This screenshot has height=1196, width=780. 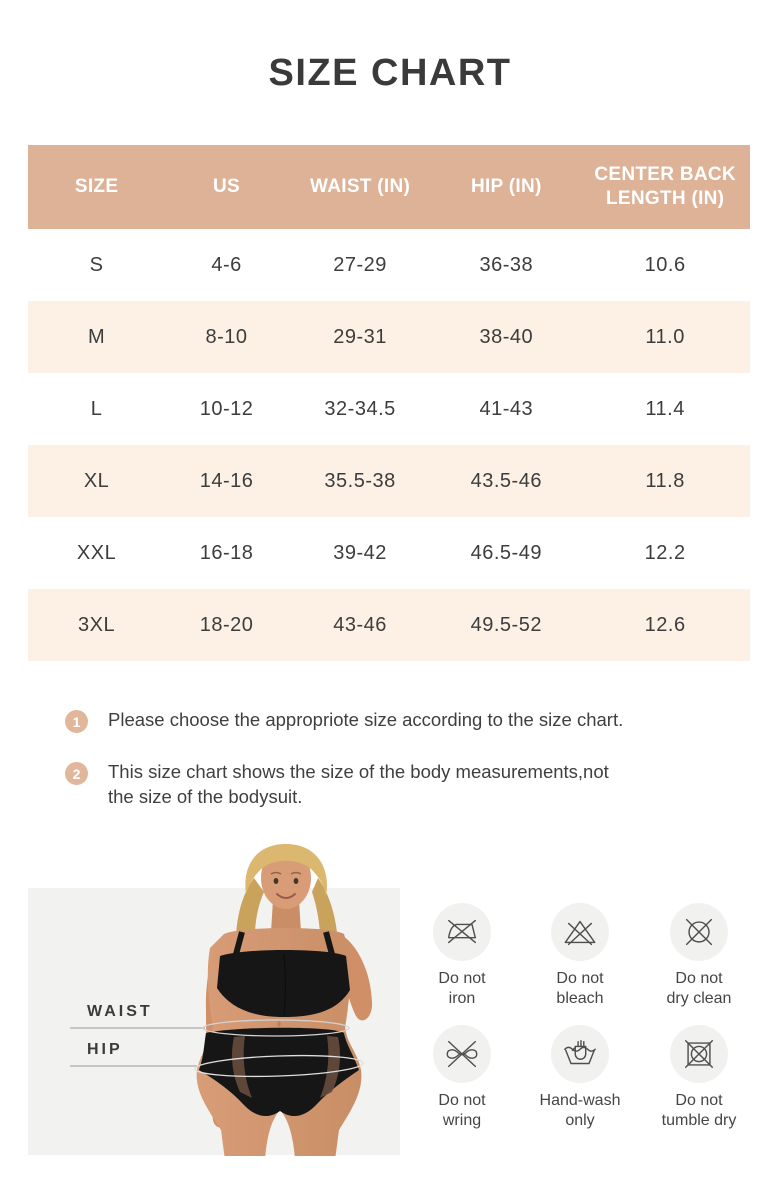 What do you see at coordinates (580, 1110) in the screenshot?
I see `care-label: Hand-wash only` at bounding box center [580, 1110].